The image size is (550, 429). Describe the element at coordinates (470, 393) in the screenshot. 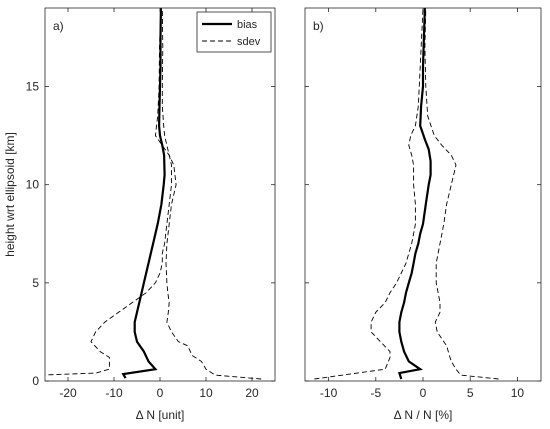

I see `x-tick-label: 5` at that location.